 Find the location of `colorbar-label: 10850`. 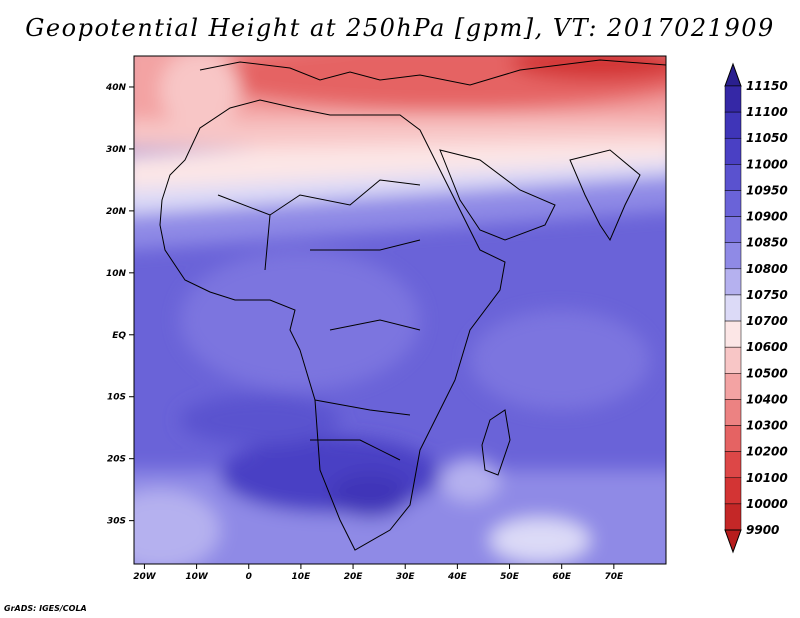

colorbar-label: 10850 is located at coordinates (767, 243).